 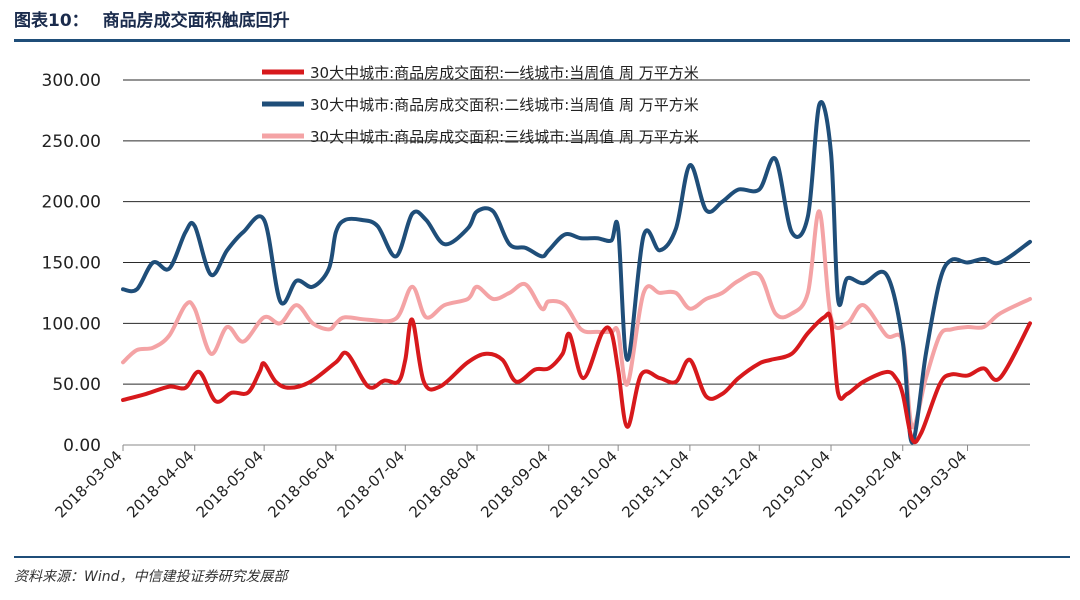 What do you see at coordinates (514, 484) in the screenshot?
I see `x-tick-label: 2018-09-04` at bounding box center [514, 484].